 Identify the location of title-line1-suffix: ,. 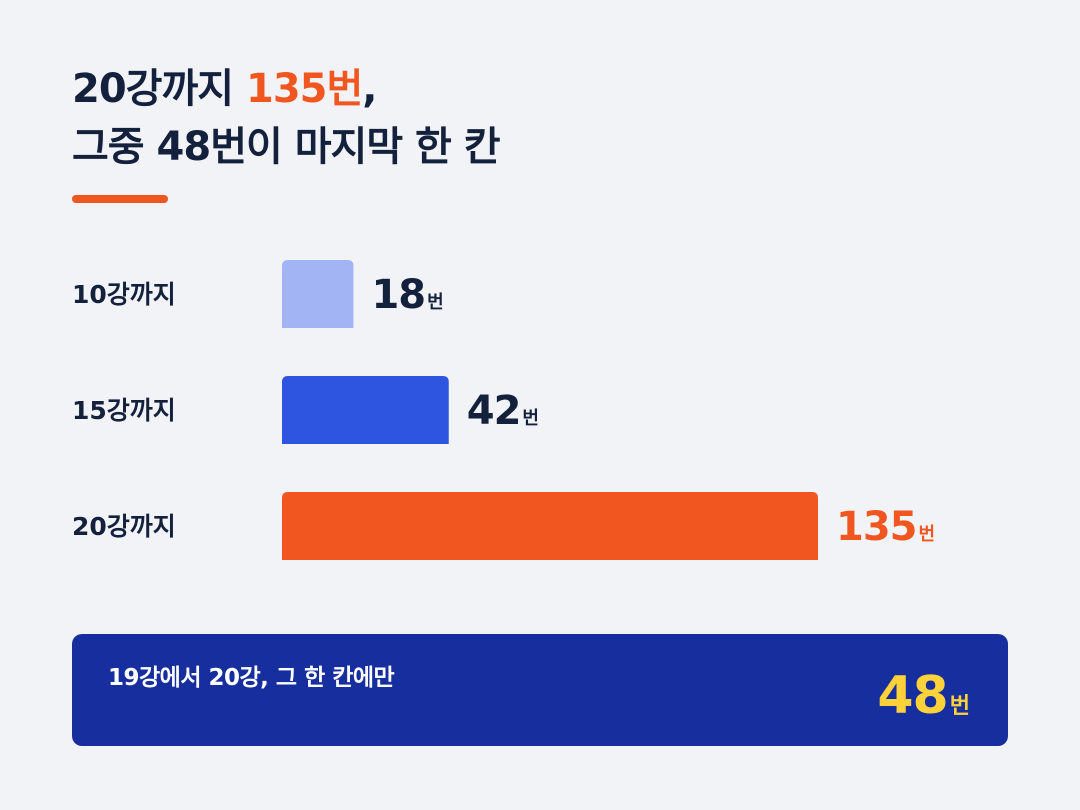
(369, 89).